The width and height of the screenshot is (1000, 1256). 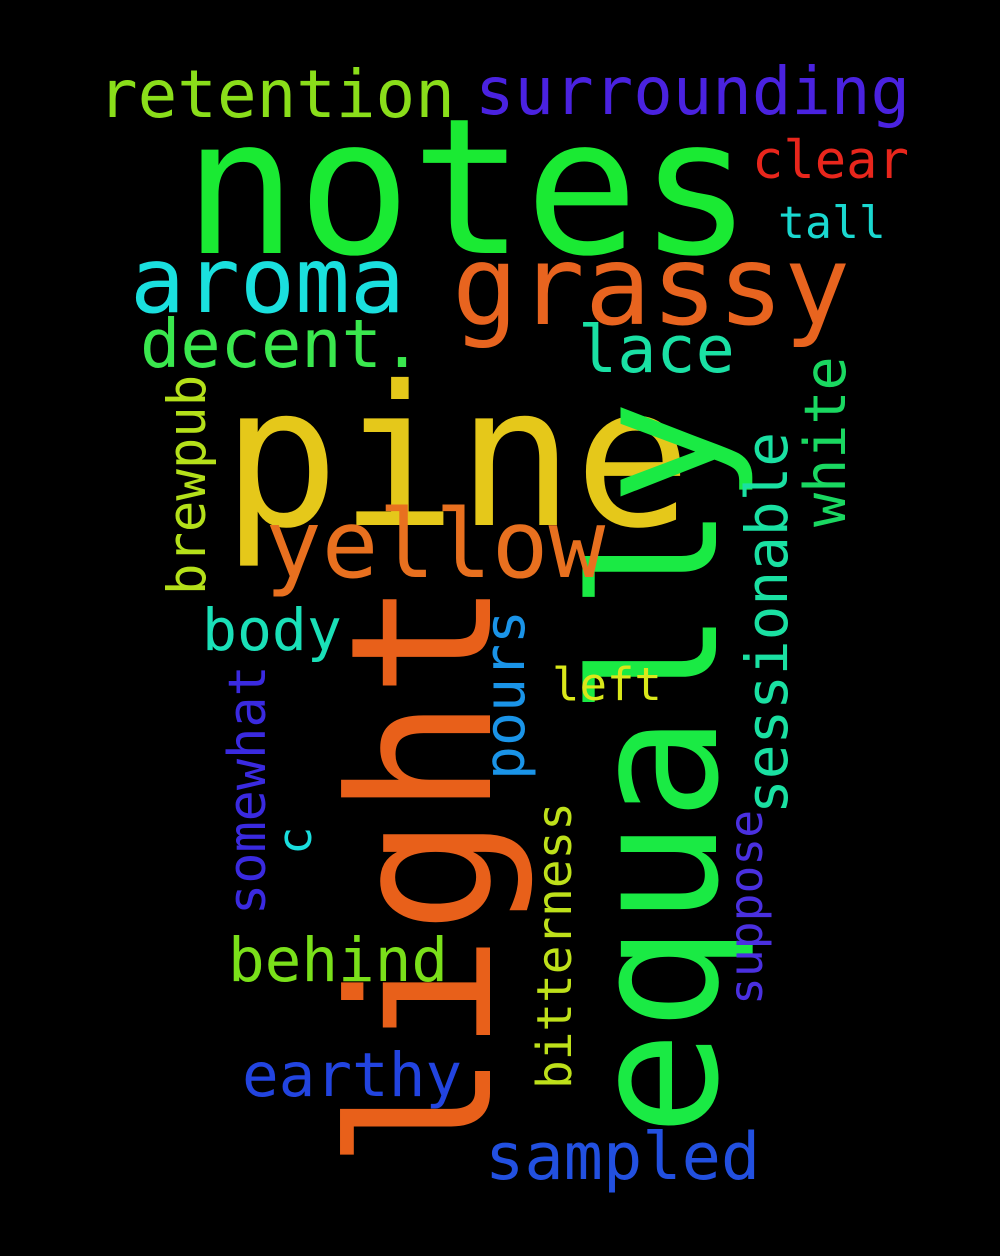 I want to click on word-somewhat: somewhat, so click(x=248, y=790).